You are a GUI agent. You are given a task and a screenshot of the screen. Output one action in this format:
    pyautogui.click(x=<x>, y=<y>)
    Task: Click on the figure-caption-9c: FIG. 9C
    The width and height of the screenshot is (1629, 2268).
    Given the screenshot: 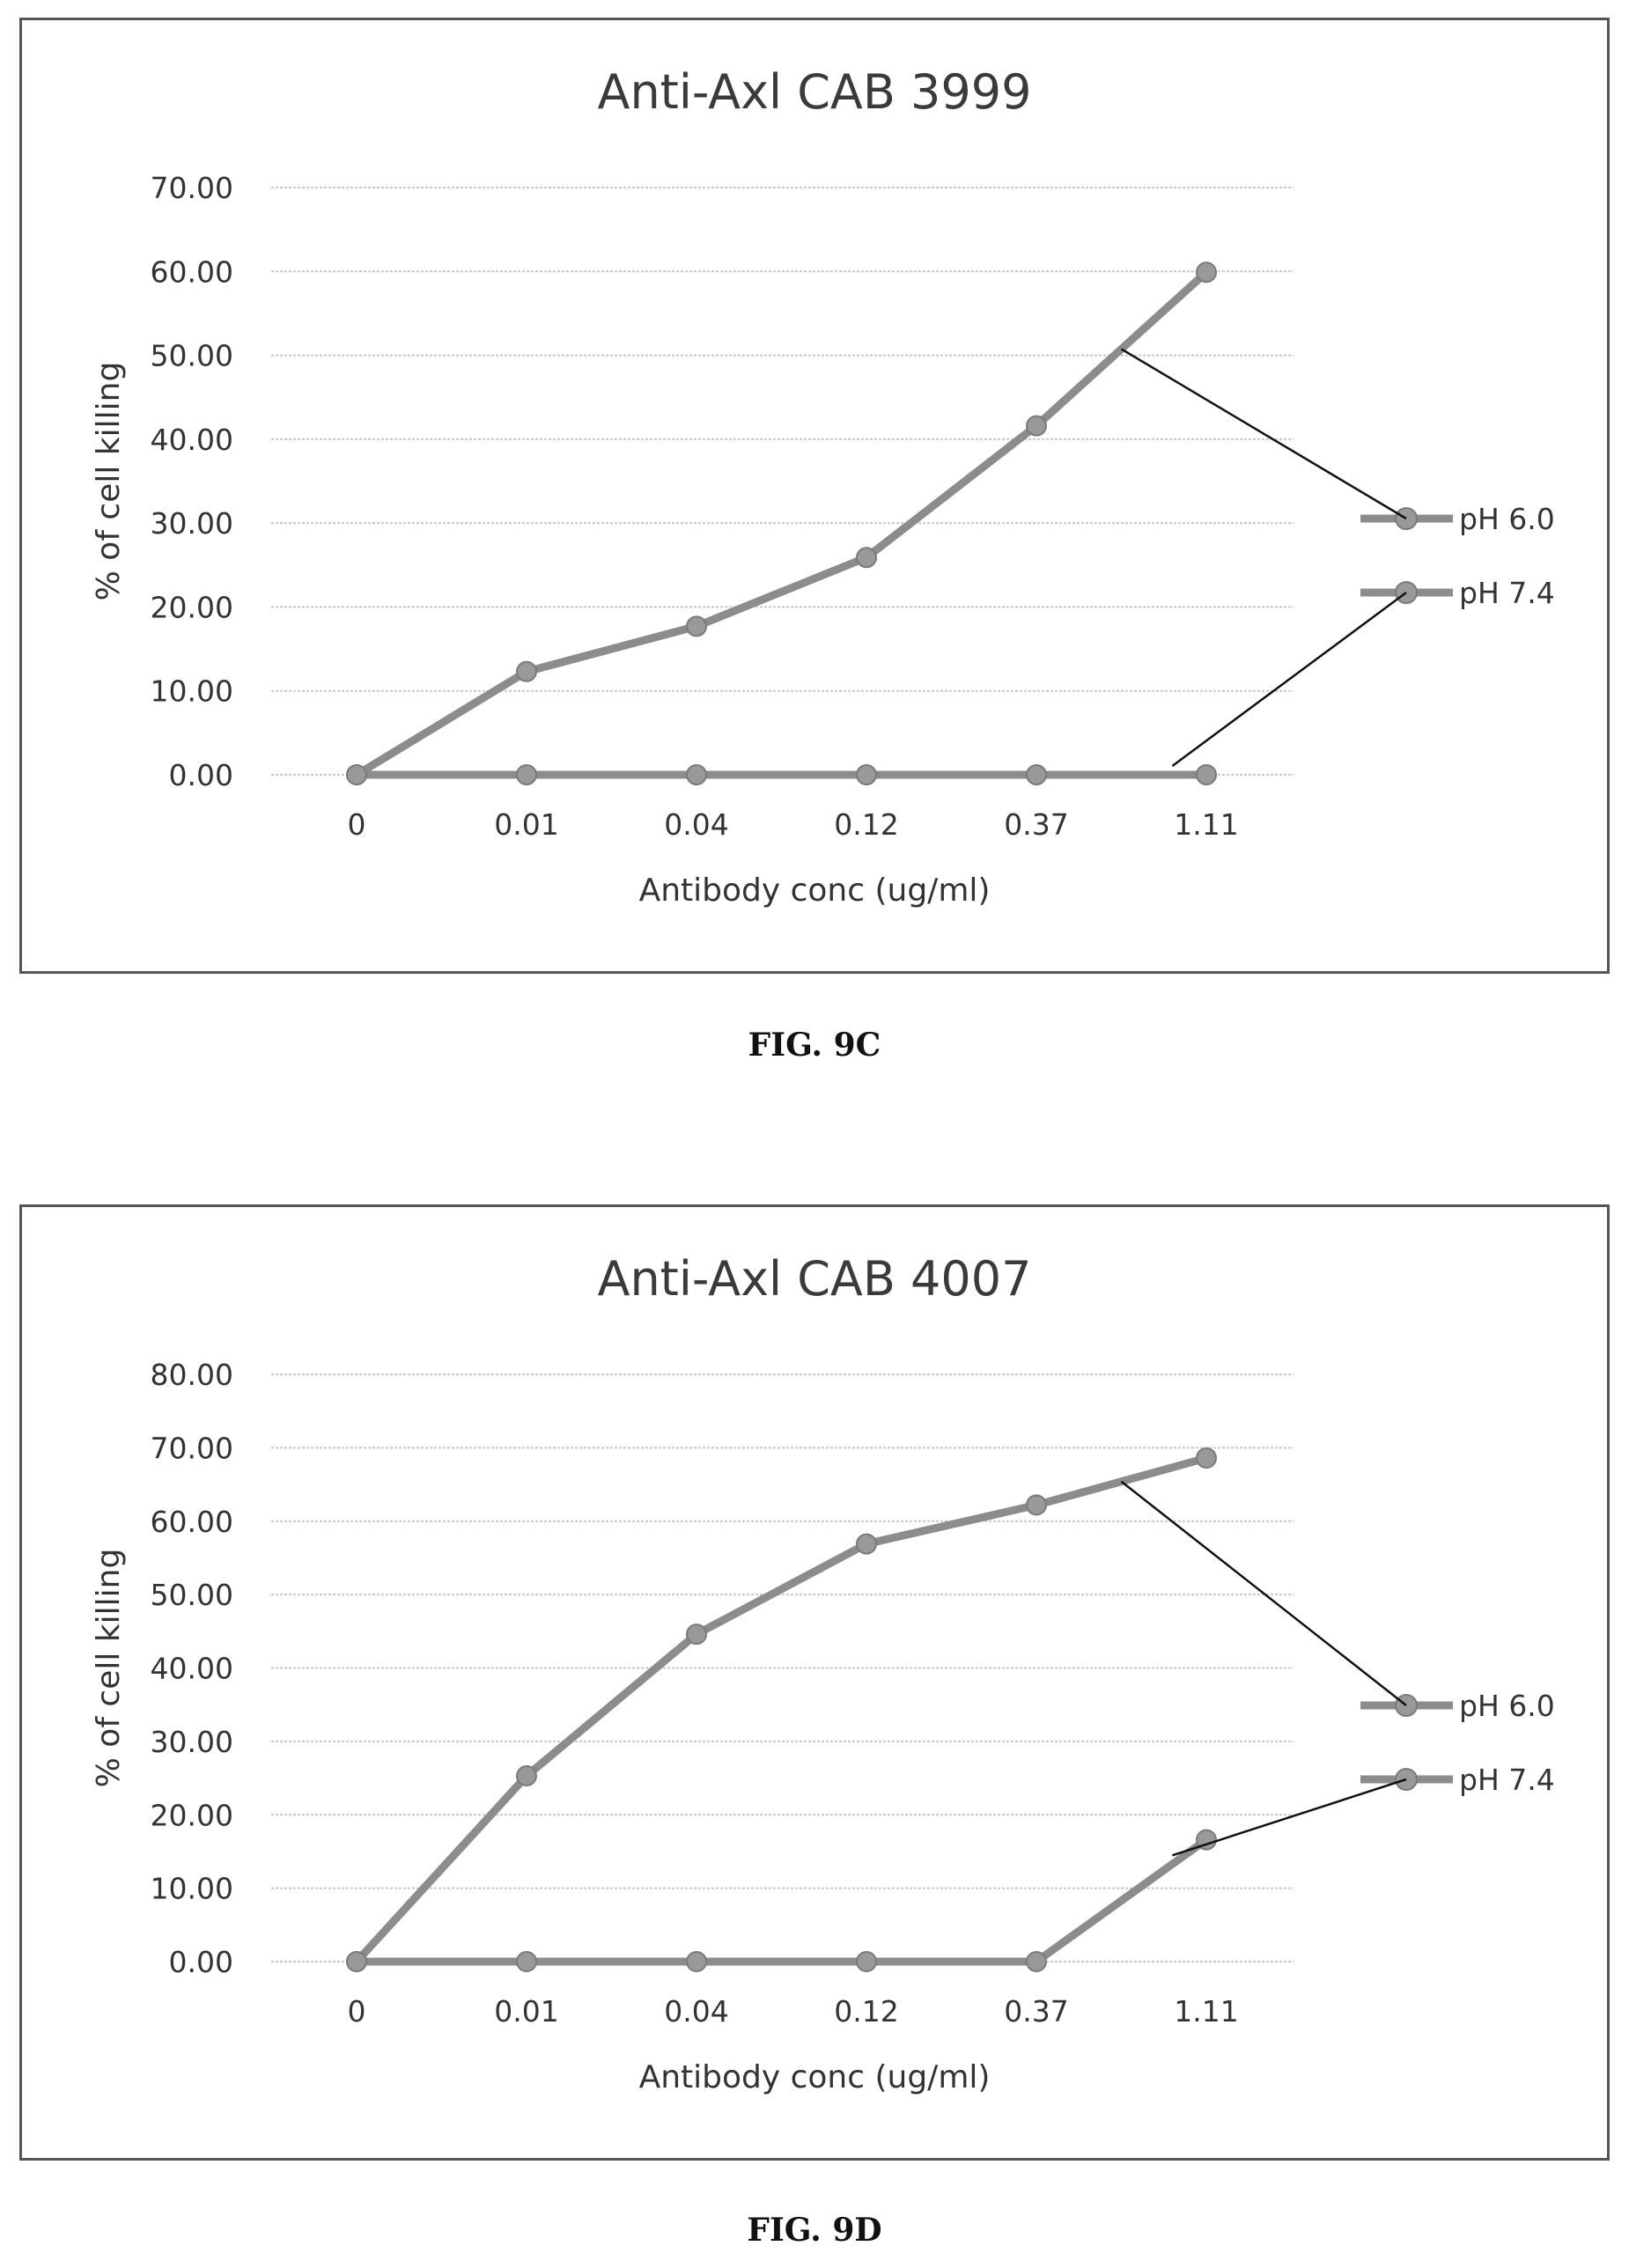 What is the action you would take?
    pyautogui.click(x=814, y=1045)
    